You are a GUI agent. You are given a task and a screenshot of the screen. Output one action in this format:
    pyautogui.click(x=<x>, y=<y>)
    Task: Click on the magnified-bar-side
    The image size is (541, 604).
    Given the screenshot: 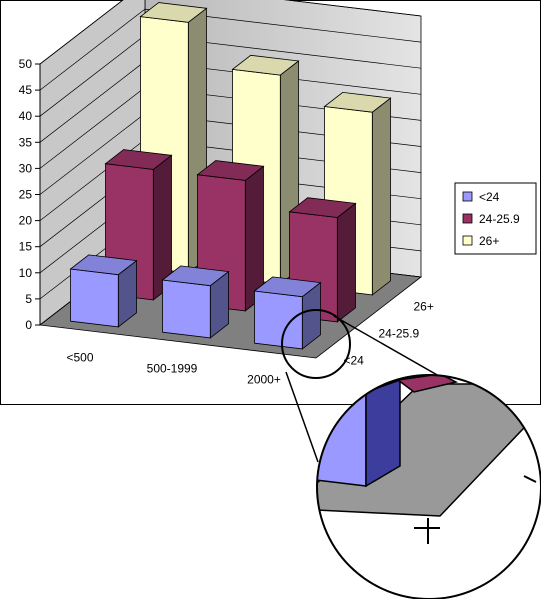 What is the action you would take?
    pyautogui.click(x=383, y=433)
    